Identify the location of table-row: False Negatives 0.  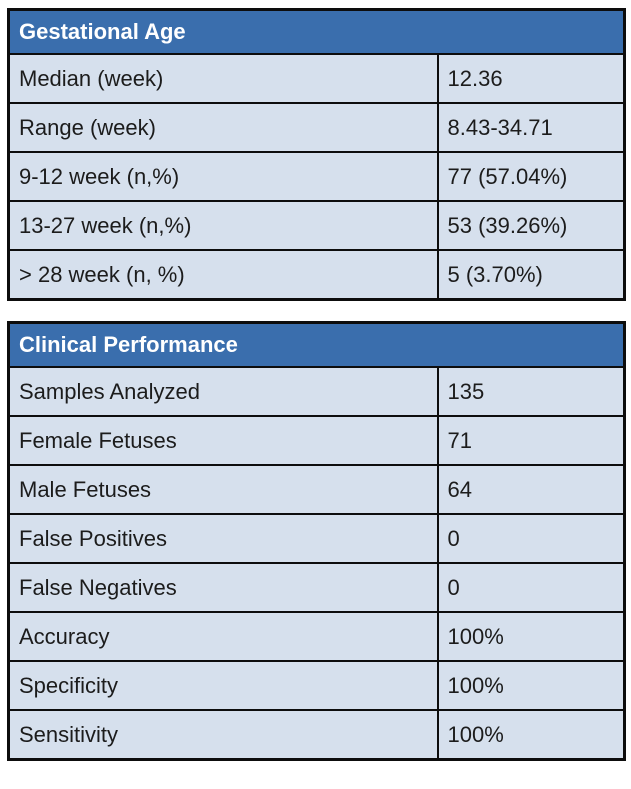
(316, 587).